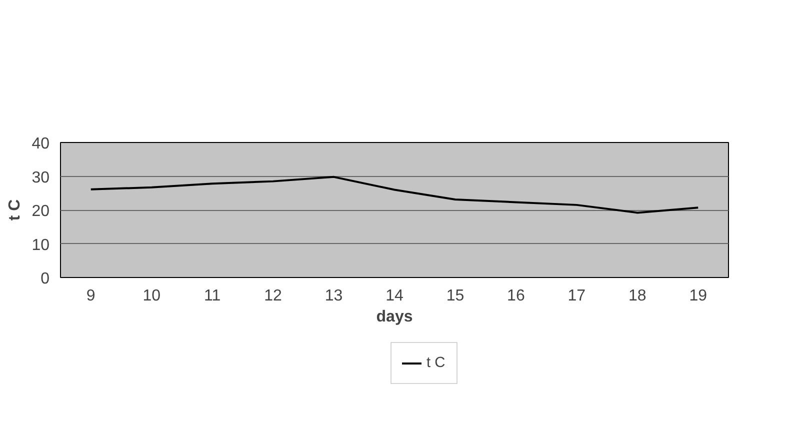  I want to click on x-tick-label: 11, so click(212, 296).